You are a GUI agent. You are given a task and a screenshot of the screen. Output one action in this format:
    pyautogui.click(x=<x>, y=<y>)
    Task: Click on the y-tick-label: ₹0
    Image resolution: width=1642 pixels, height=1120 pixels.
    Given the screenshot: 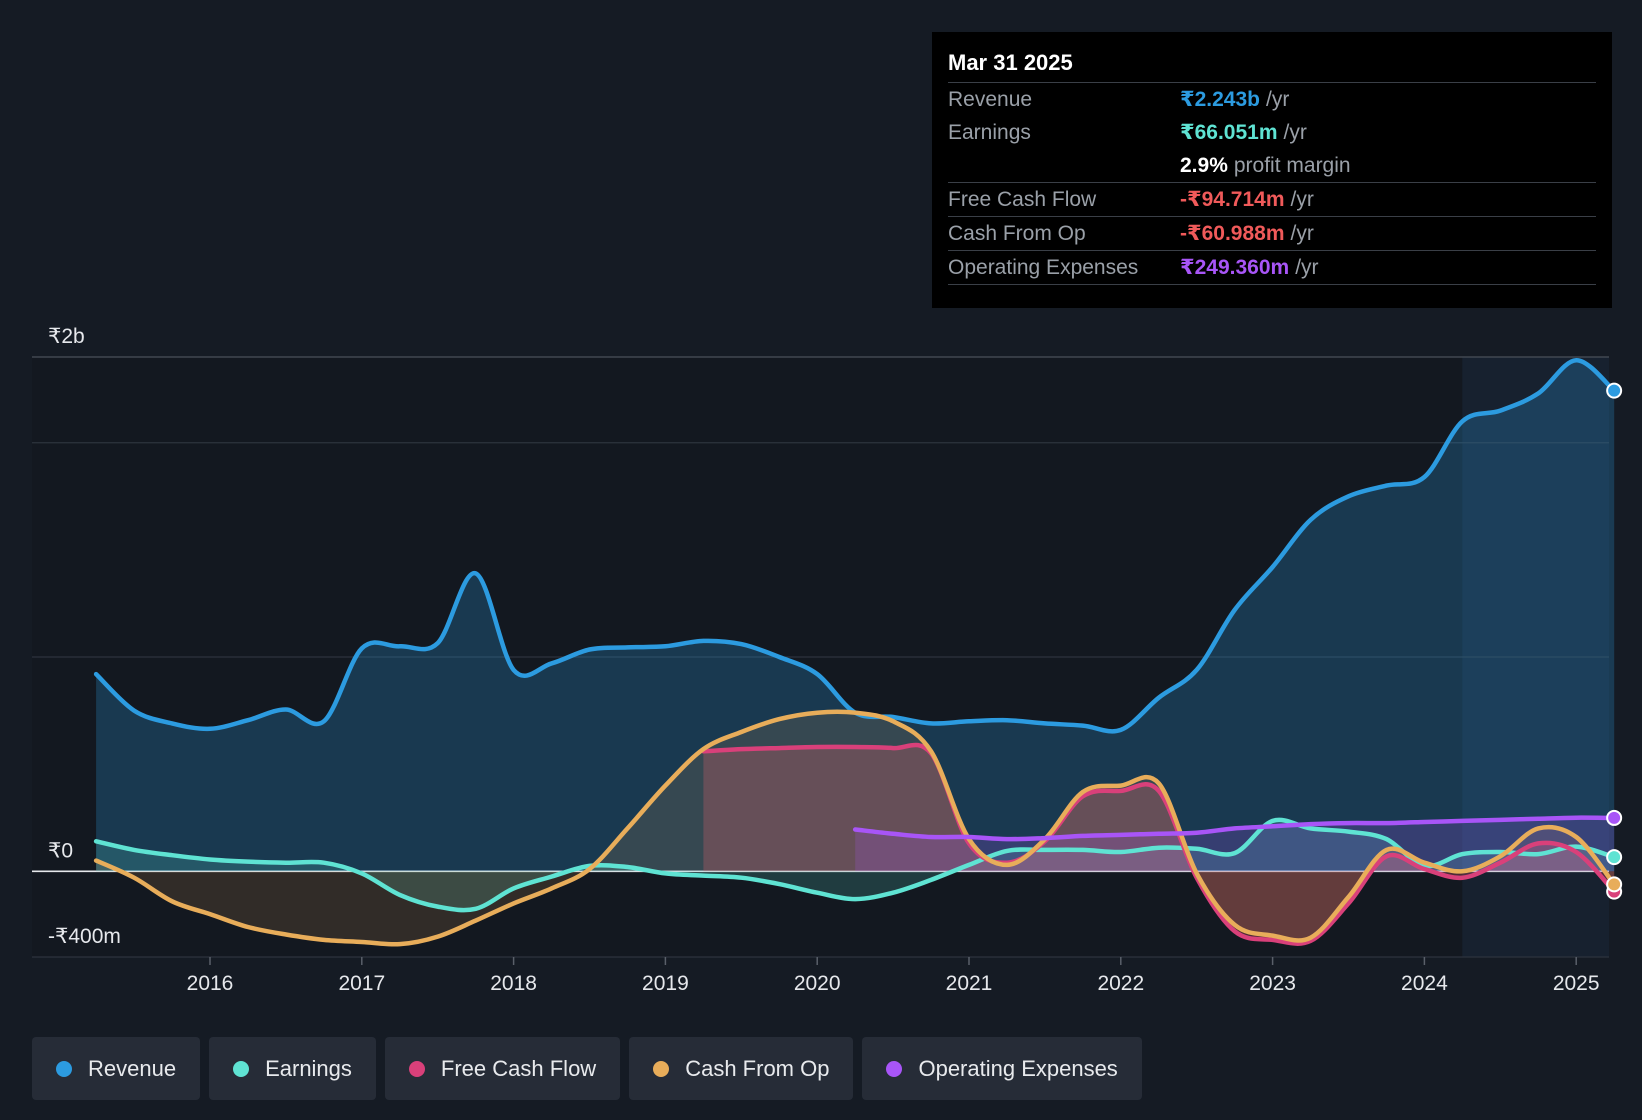 What is the action you would take?
    pyautogui.click(x=60, y=850)
    